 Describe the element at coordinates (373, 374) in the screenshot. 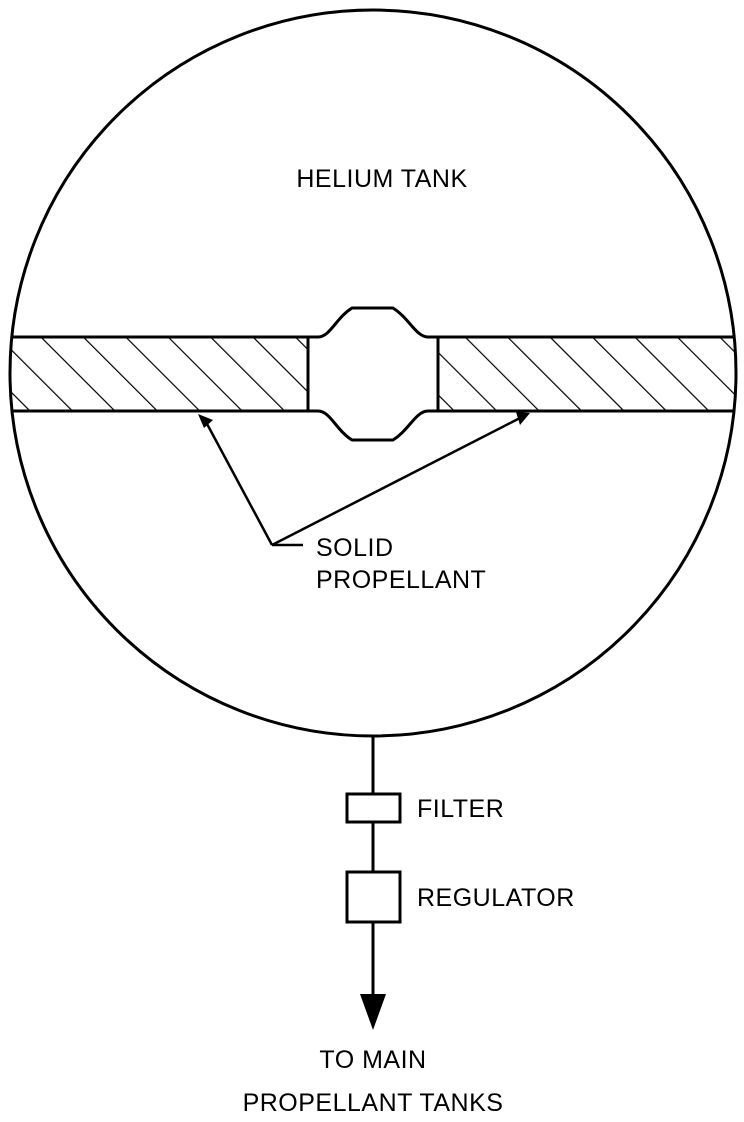

I see `central-port` at that location.